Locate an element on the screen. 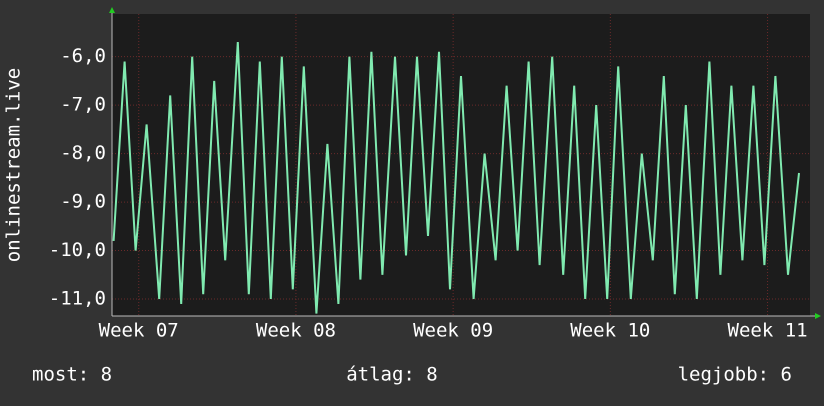 The width and height of the screenshot is (824, 406). stat-current: most: 8 is located at coordinates (72, 375).